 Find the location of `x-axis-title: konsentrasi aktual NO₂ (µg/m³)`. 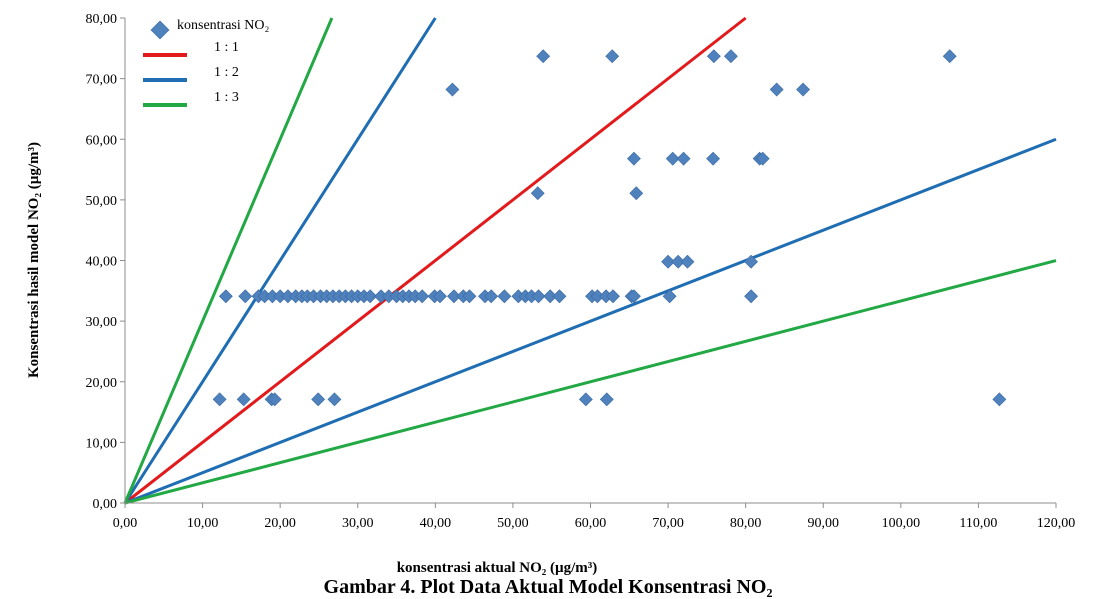

x-axis-title: konsentrasi aktual NO₂ (µg/m³) is located at coordinates (497, 568).